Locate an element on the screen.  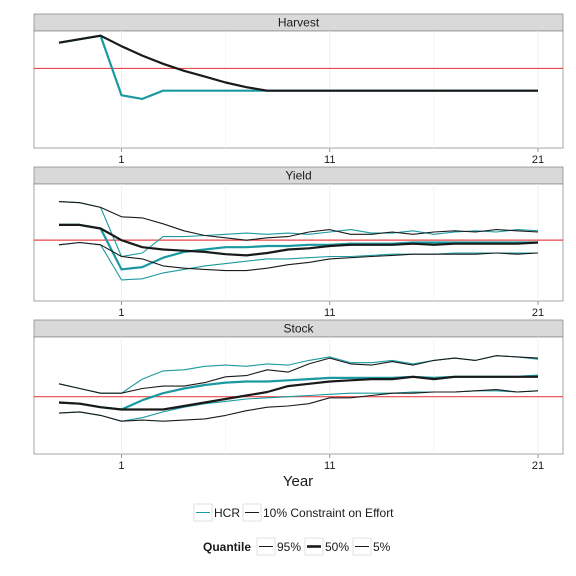
legend-label-q95: 95% is located at coordinates (289, 547).